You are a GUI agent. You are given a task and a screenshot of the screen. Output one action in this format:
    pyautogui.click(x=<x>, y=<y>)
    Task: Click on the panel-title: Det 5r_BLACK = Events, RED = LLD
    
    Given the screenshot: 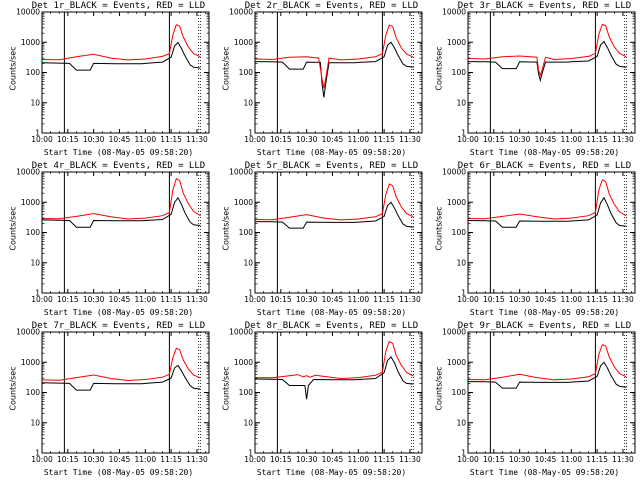 What is the action you would take?
    pyautogui.click(x=331, y=166)
    